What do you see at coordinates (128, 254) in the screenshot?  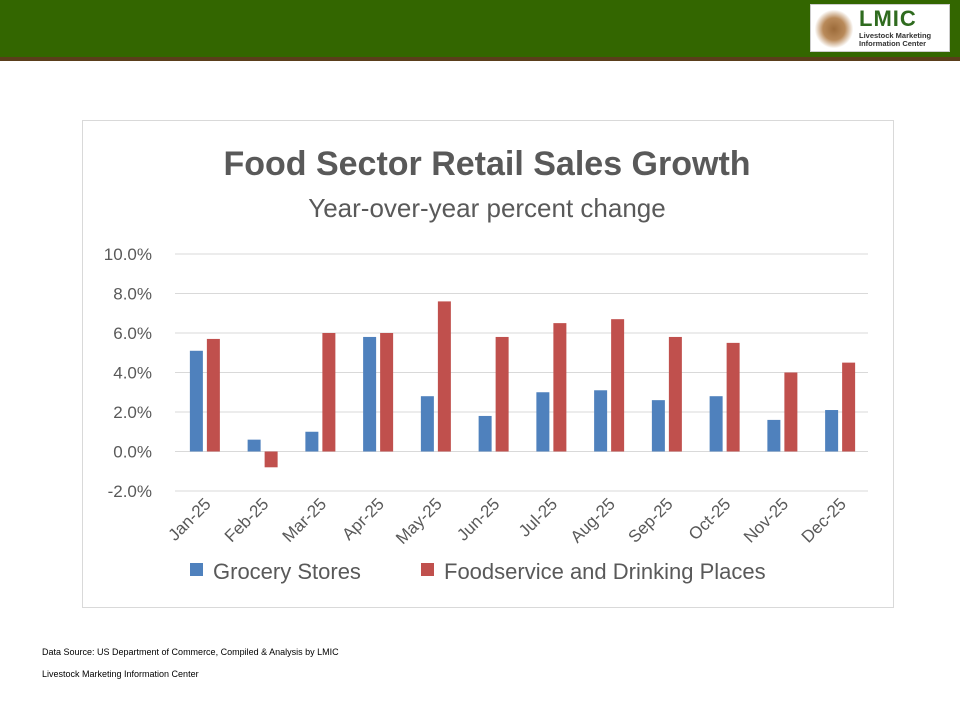 I see `y-tick-label: 10.0%` at bounding box center [128, 254].